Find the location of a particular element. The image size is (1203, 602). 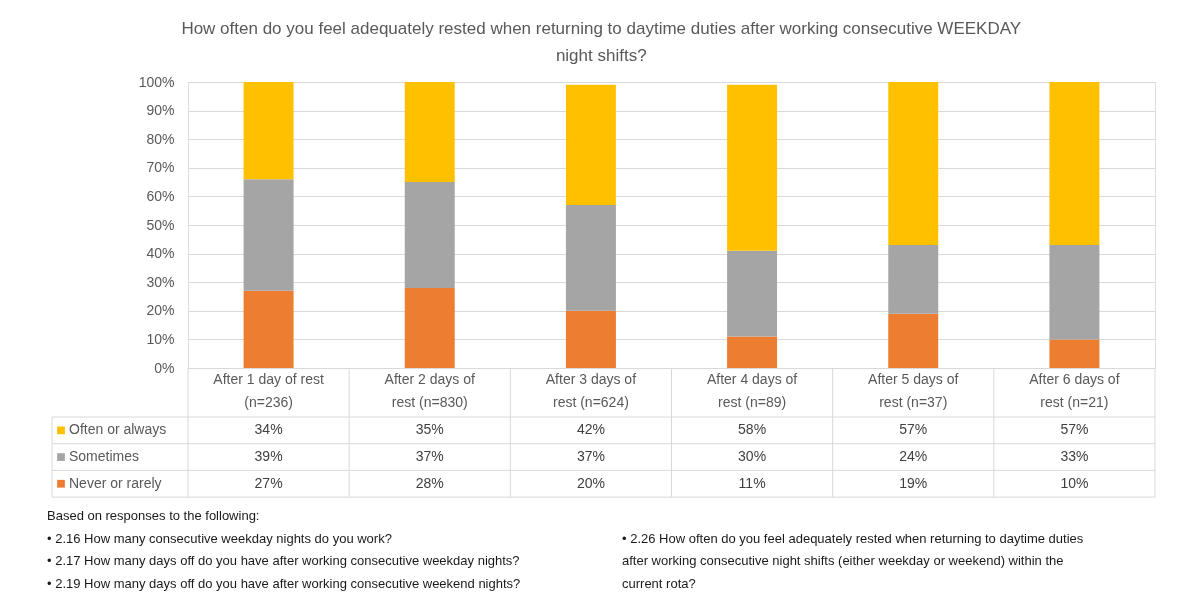

y-tick-label: 100% is located at coordinates (156, 81).